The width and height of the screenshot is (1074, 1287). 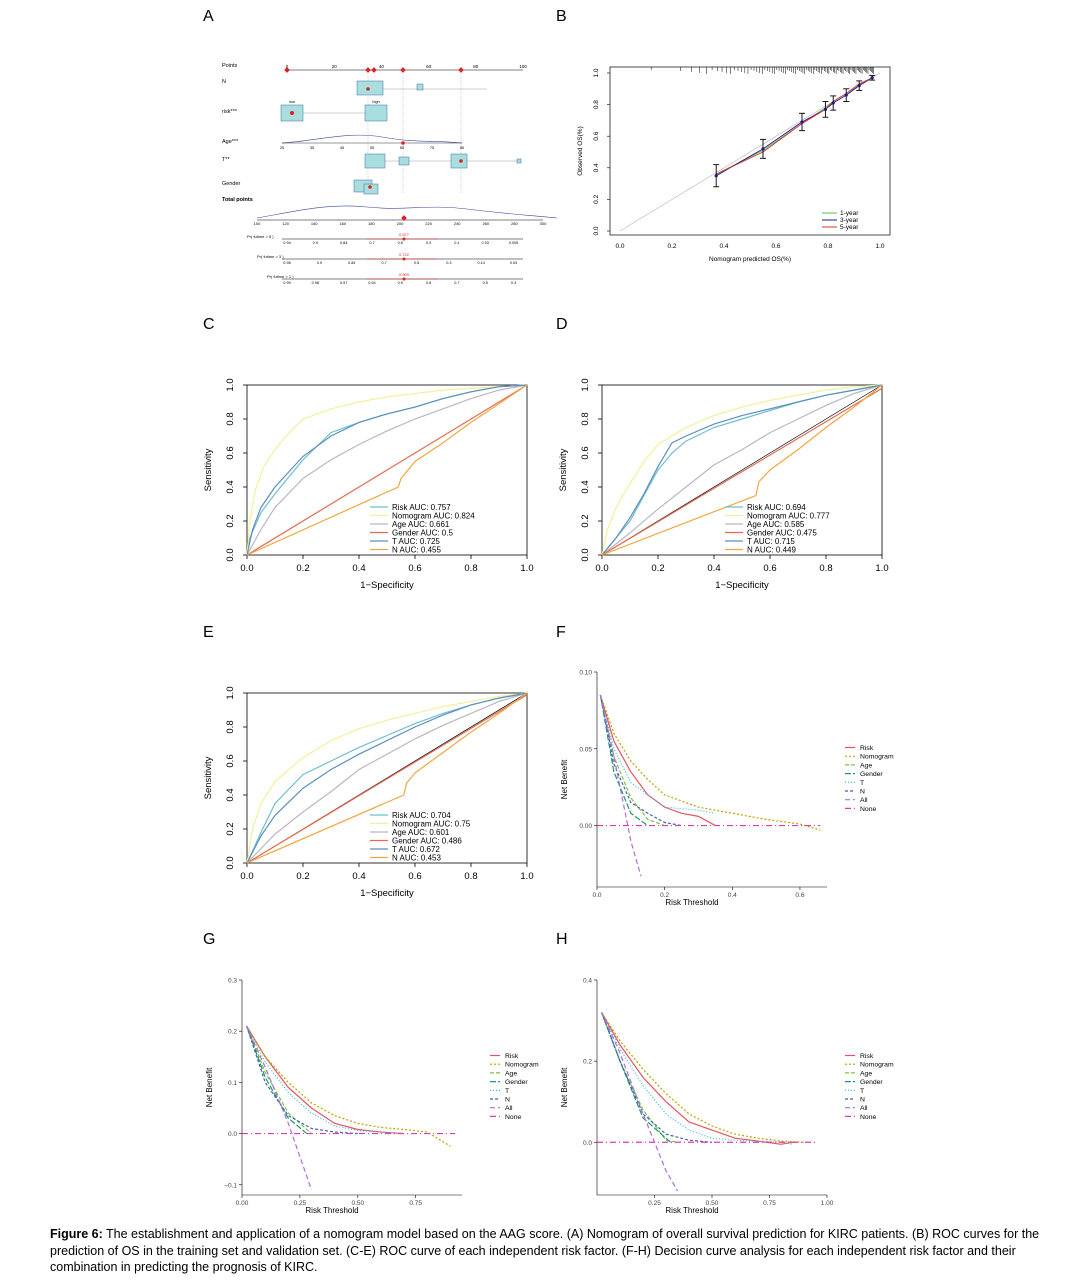 What do you see at coordinates (232, 1032) in the screenshot?
I see `y-tick-label: 0.2` at bounding box center [232, 1032].